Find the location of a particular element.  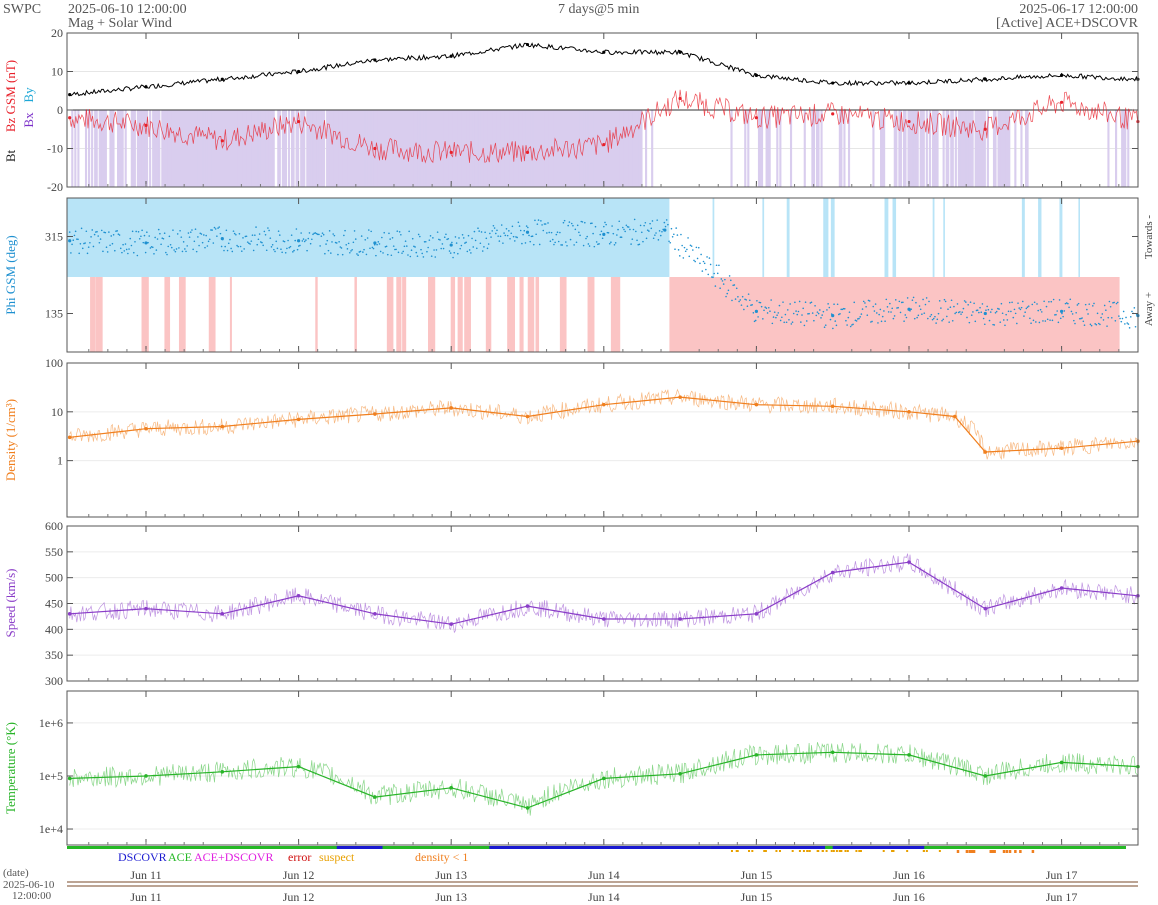

x-tick-label-top: Jun 13 is located at coordinates (451, 875).